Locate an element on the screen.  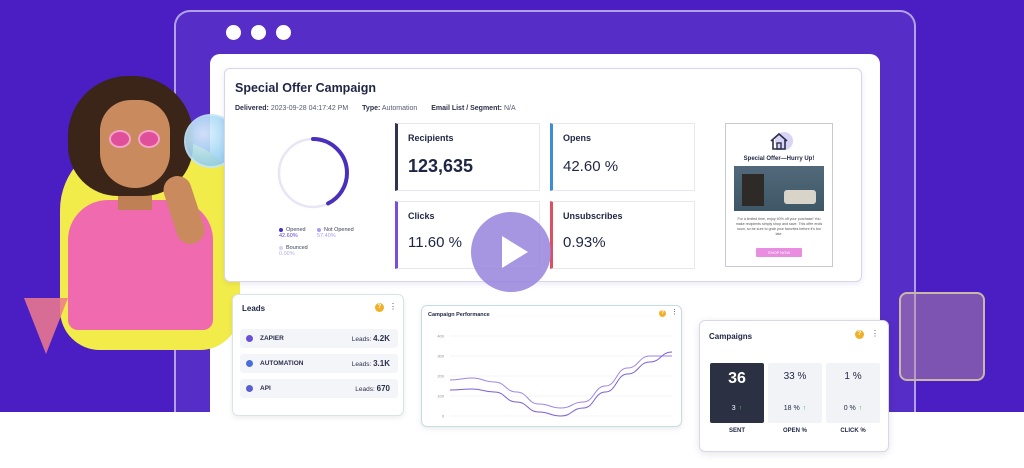
lead-count: Leads: 670 is located at coordinates (372, 388).